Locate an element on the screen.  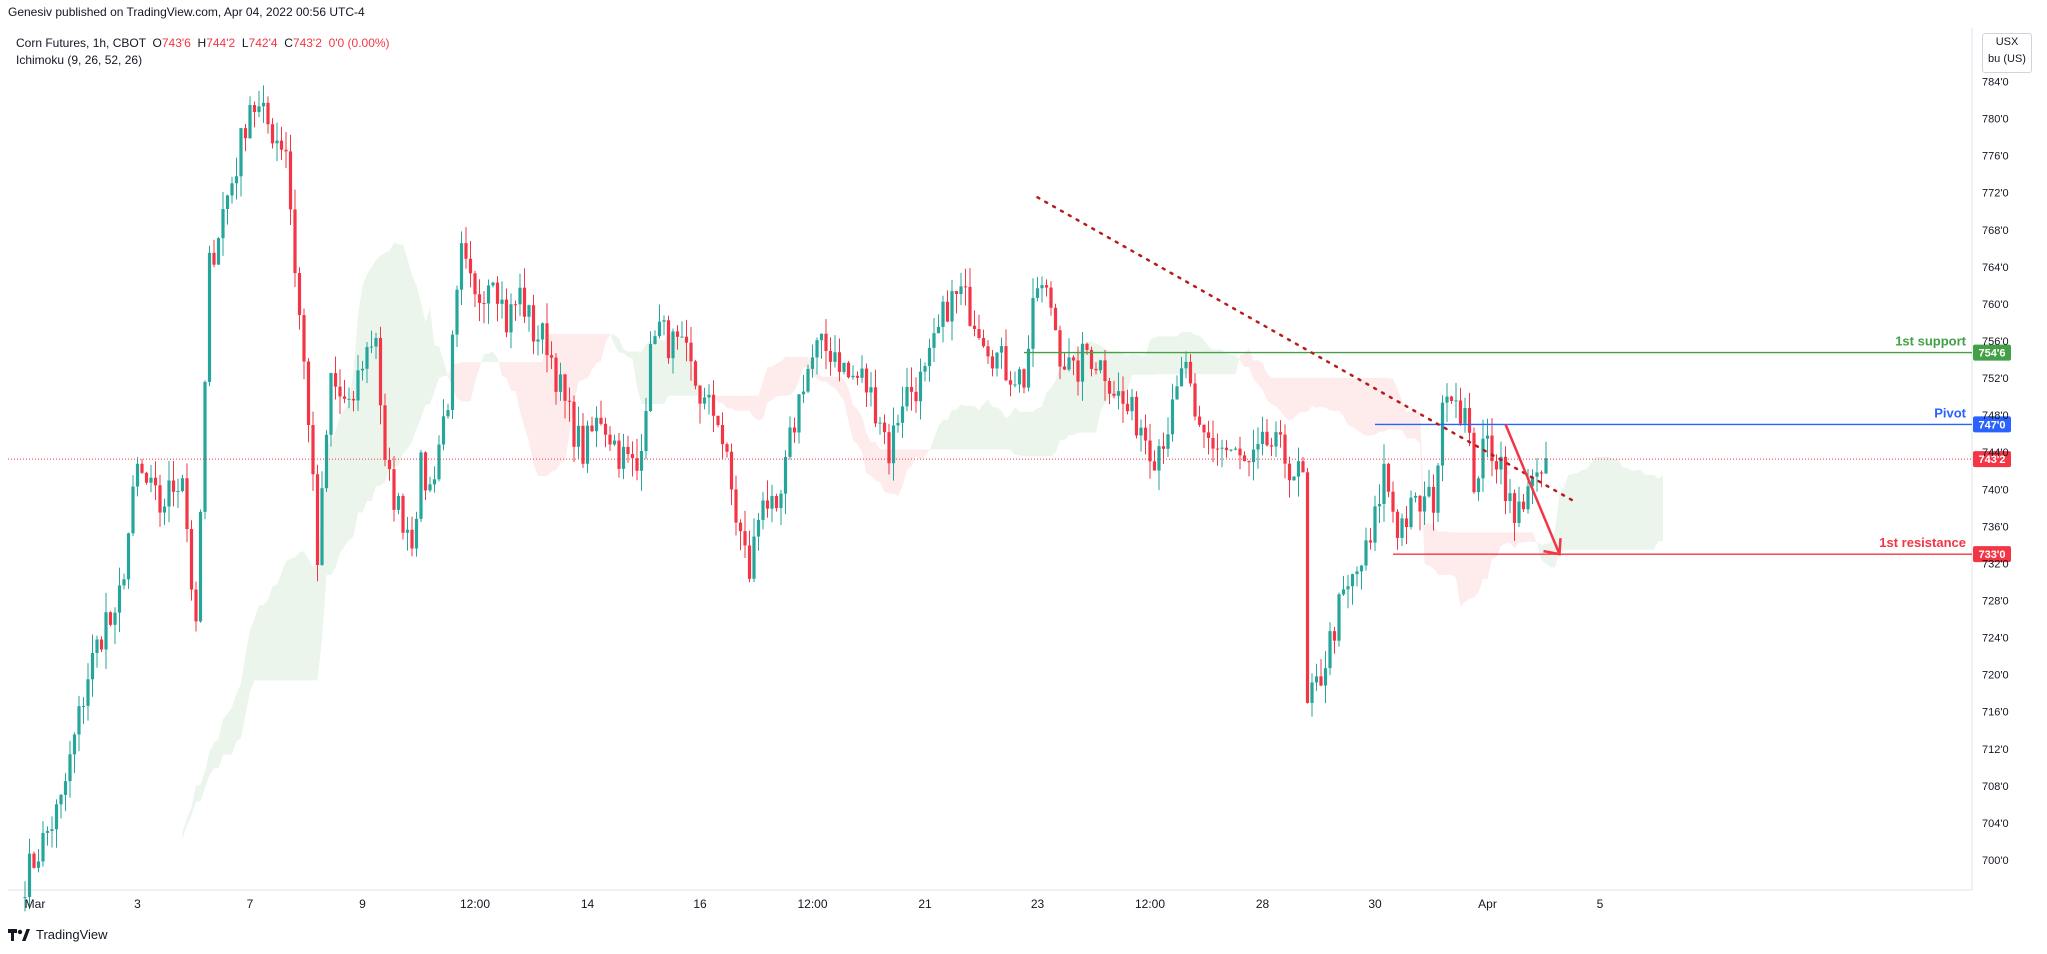
open-value: 743'6 is located at coordinates (176, 43).